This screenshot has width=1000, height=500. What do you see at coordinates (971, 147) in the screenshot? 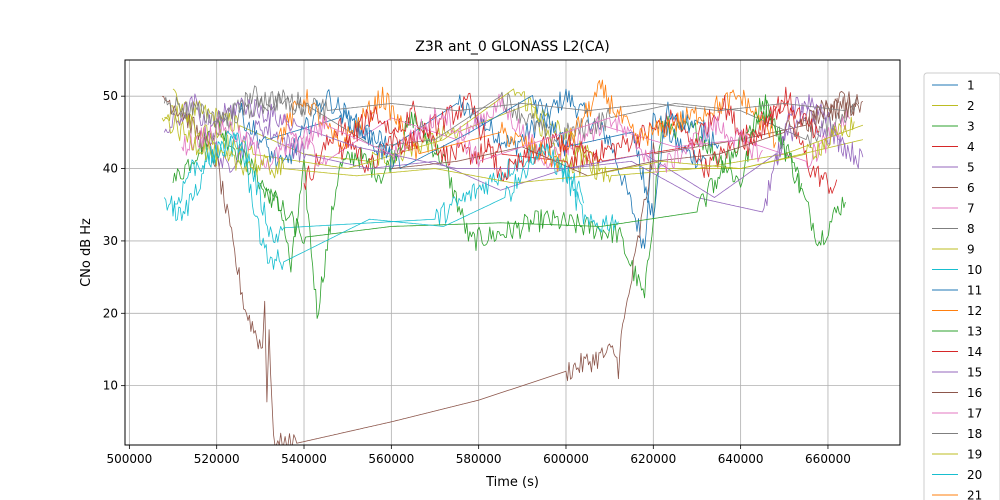
I see `legend-label-4: 4` at bounding box center [971, 147].